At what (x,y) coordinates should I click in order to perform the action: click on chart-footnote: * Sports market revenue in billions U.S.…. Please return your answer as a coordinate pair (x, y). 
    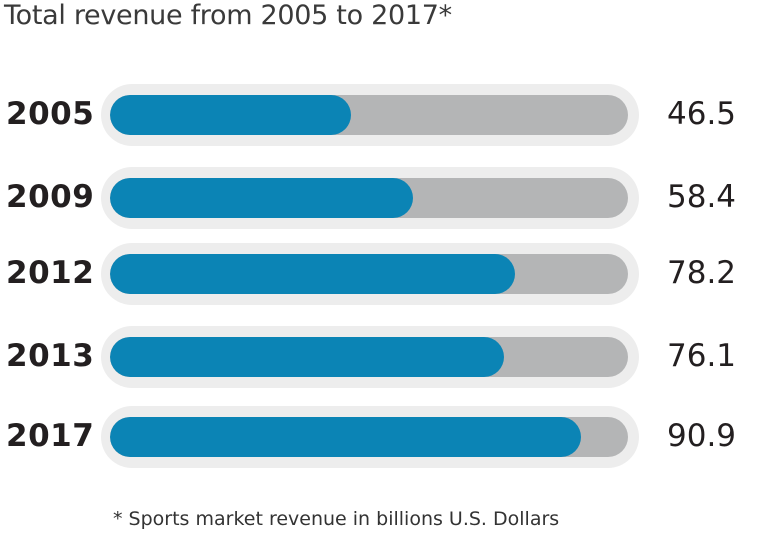
    Looking at the image, I should click on (336, 519).